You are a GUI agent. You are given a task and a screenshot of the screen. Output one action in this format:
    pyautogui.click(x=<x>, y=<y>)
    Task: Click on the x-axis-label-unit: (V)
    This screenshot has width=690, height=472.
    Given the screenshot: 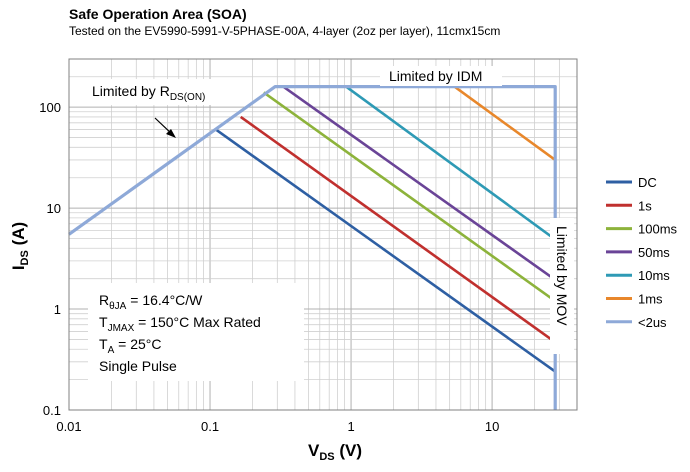 What is the action you would take?
    pyautogui.click(x=348, y=450)
    